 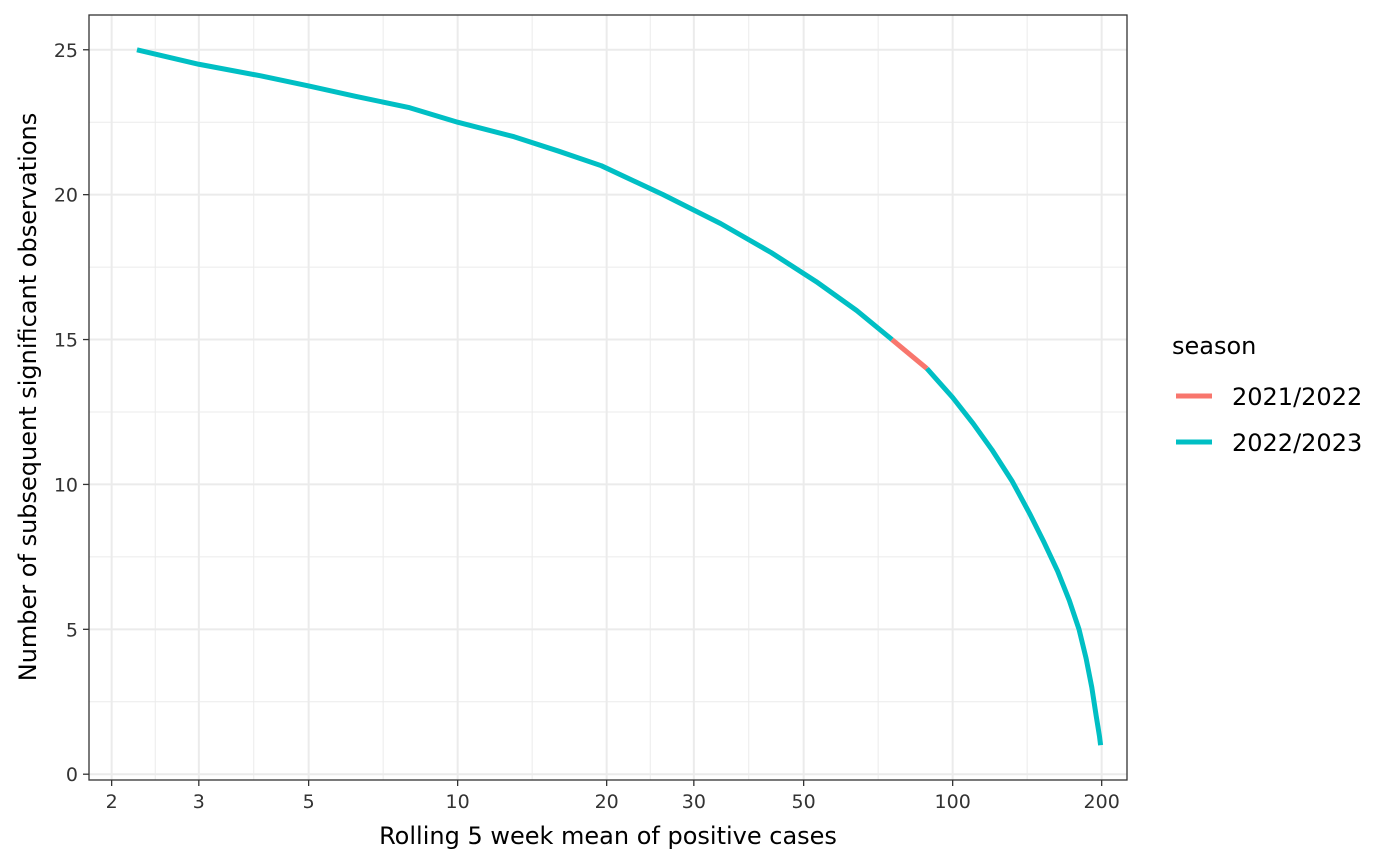 I want to click on legend-items: 2021/2022 2022/2023, so click(x=1269, y=420).